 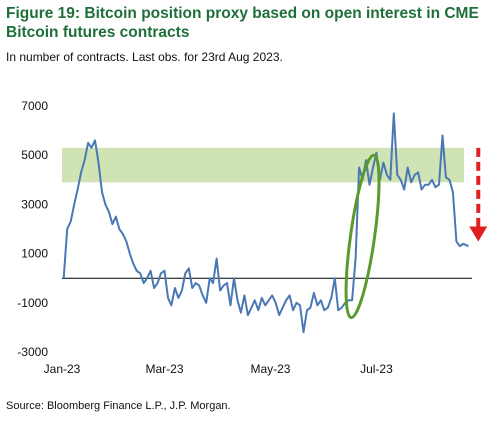 What do you see at coordinates (62, 369) in the screenshot?
I see `x-tick-label: Jan-23` at bounding box center [62, 369].